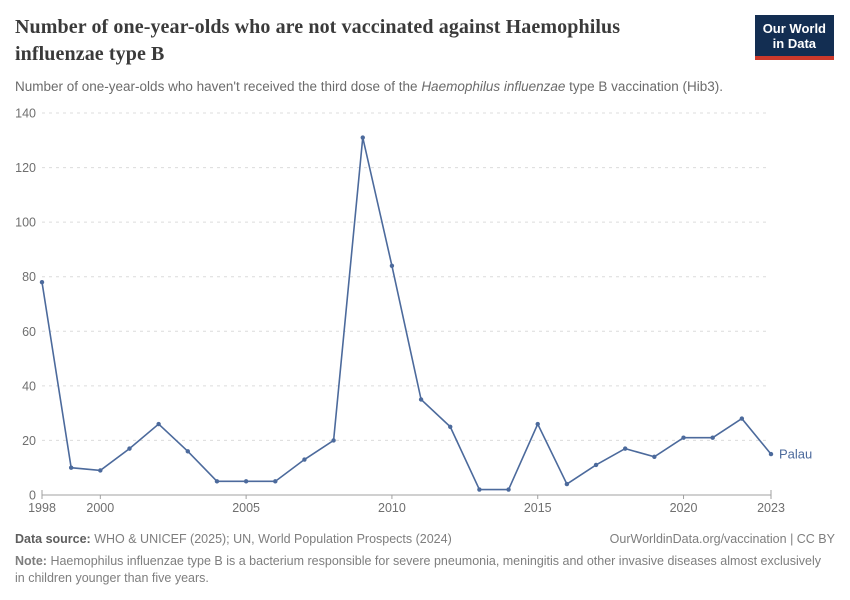  Describe the element at coordinates (538, 508) in the screenshot. I see `x-axis-tick-label: 2015` at that location.